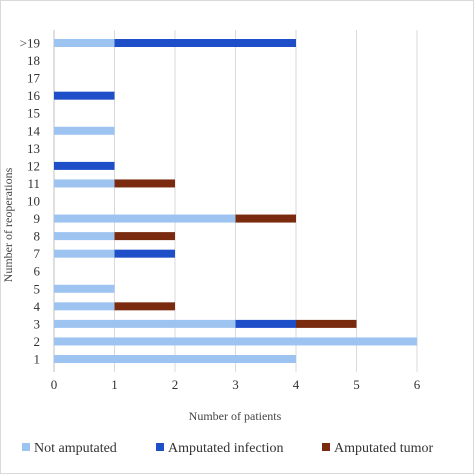  I want to click on x-tick-label: 3, so click(235, 384).